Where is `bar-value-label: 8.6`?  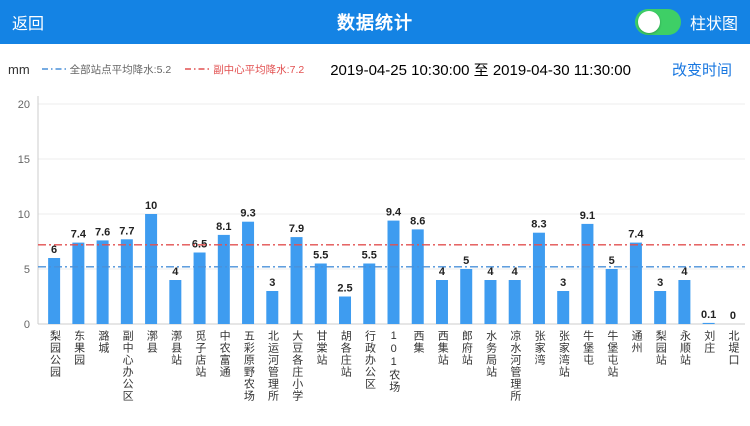
bar-value-label: 8.6 is located at coordinates (417, 221).